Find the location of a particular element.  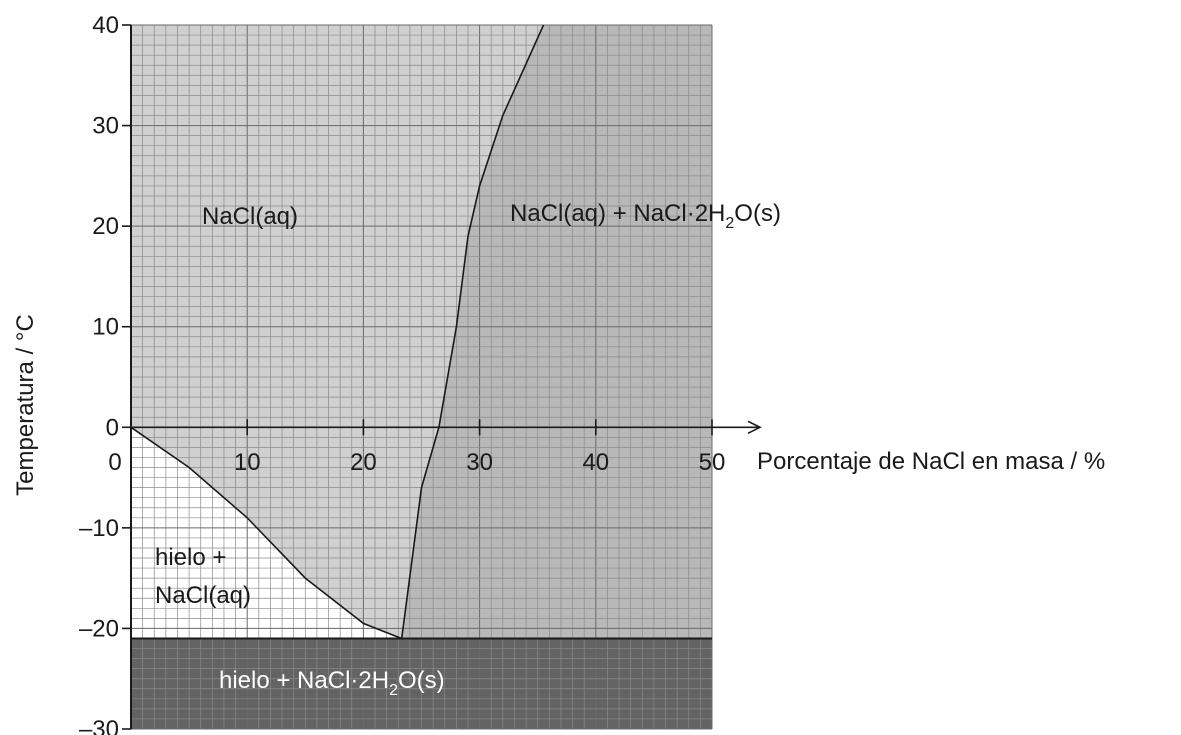

x-tick-label: 10 is located at coordinates (247, 462).